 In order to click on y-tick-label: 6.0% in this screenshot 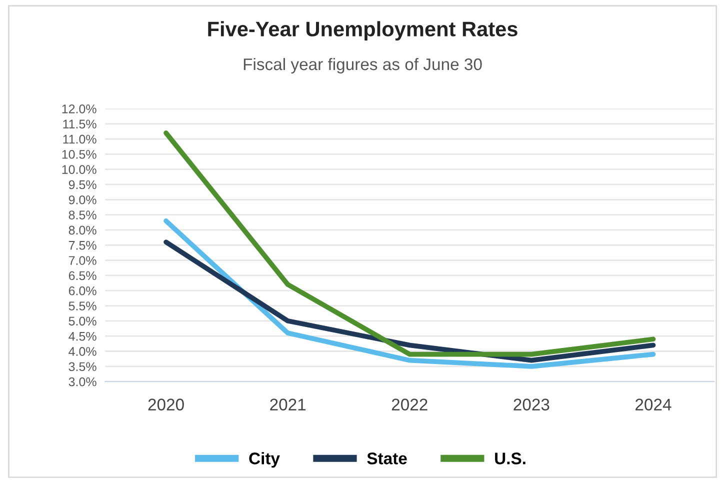, I will do `click(82, 291)`.